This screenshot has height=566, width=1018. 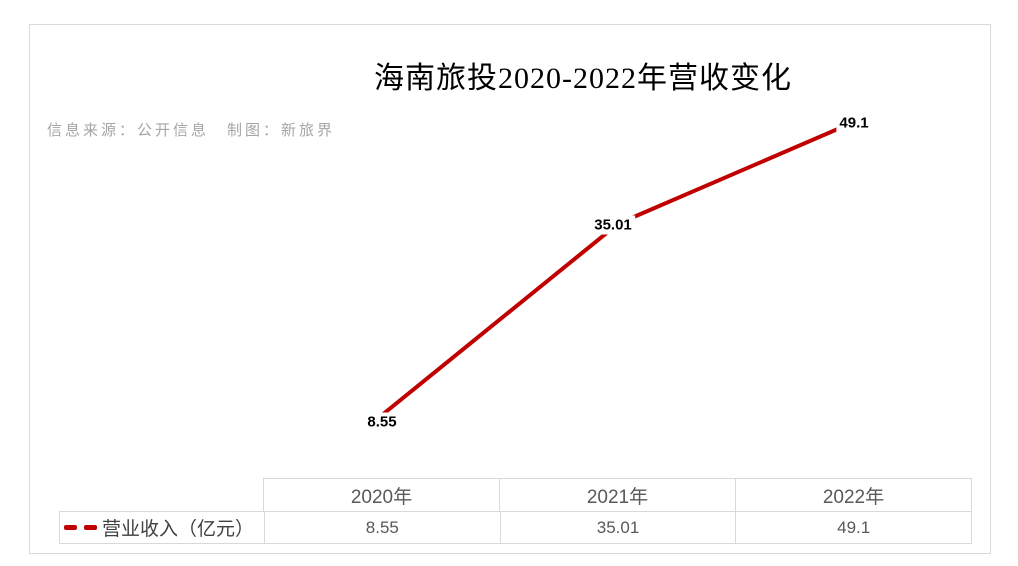 I want to click on table-header-2022: 2022年, so click(x=853, y=495).